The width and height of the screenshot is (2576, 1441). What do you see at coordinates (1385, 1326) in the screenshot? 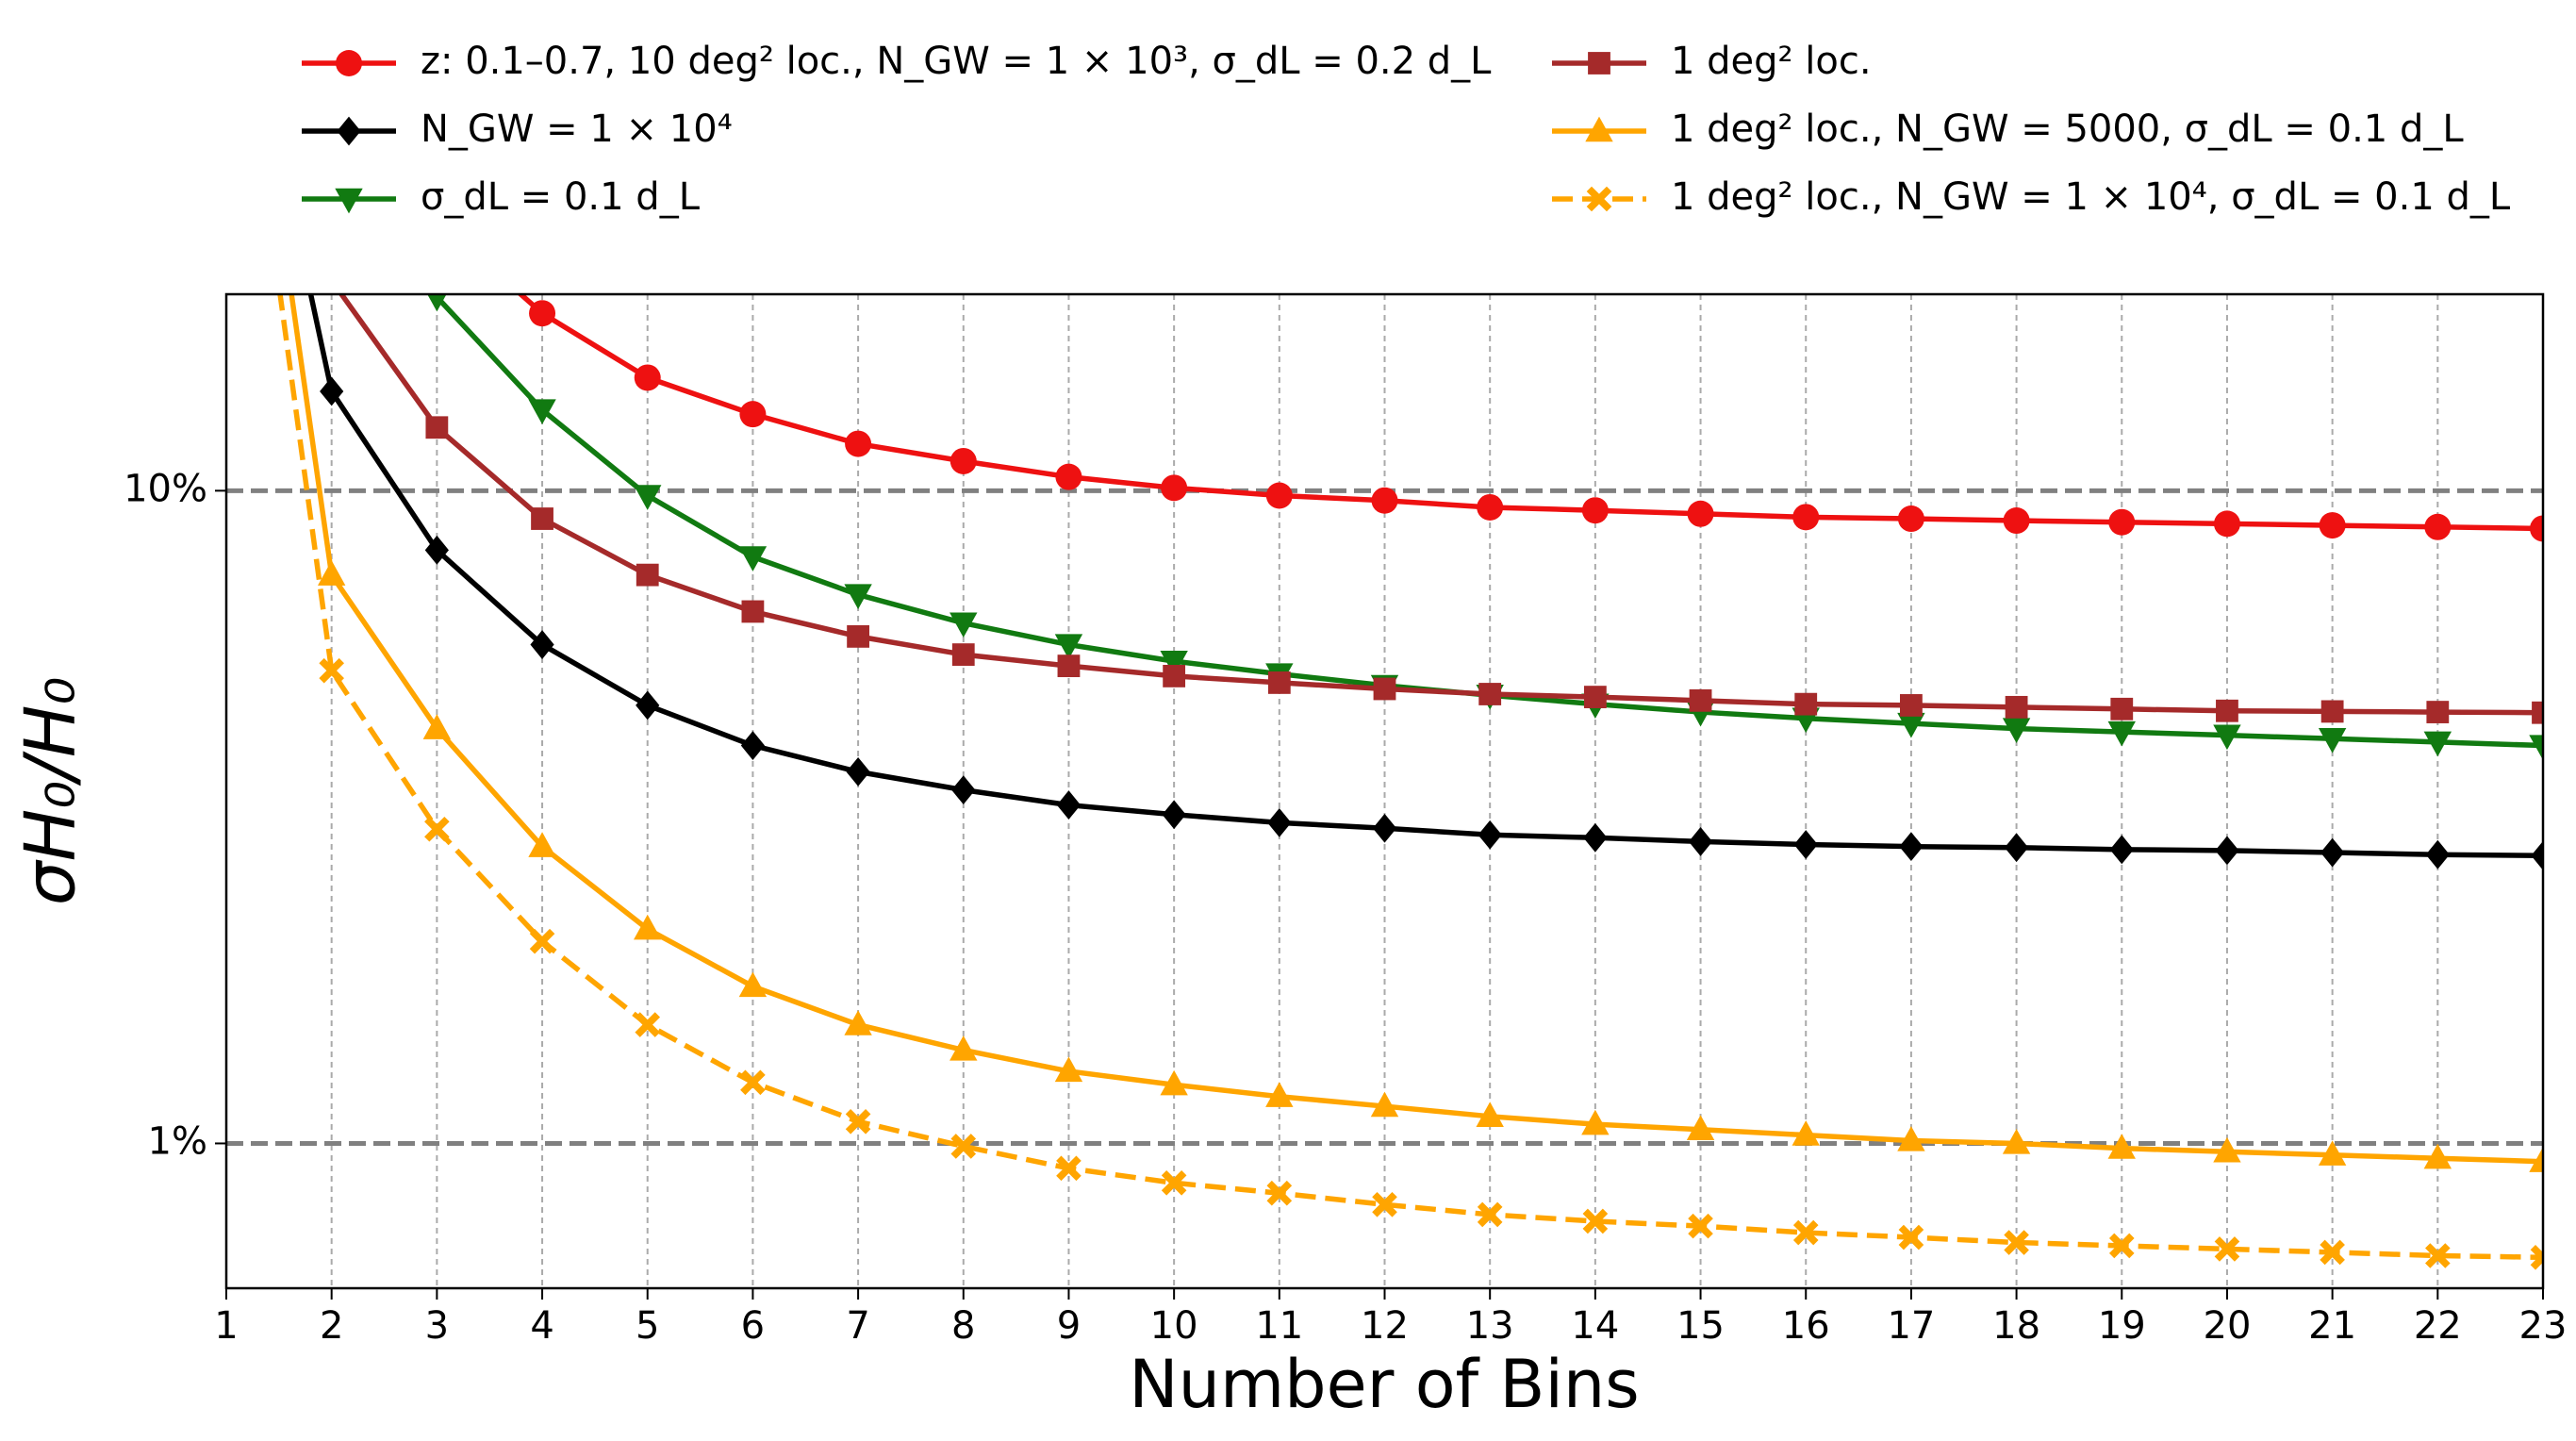
I see `x-tick-label: 12` at bounding box center [1385, 1326].